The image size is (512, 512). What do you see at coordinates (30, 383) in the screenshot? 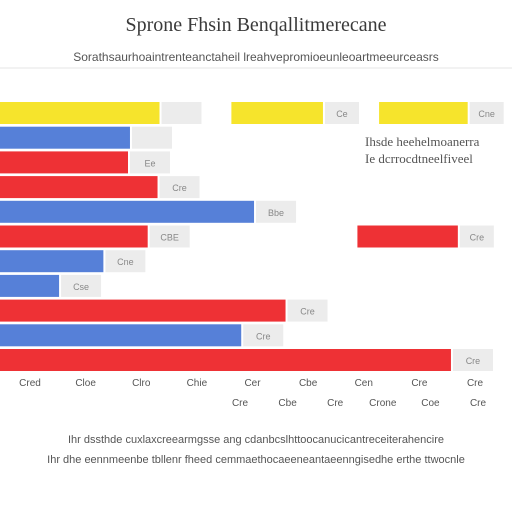
I see `x-tick-label: Cred` at bounding box center [30, 383].